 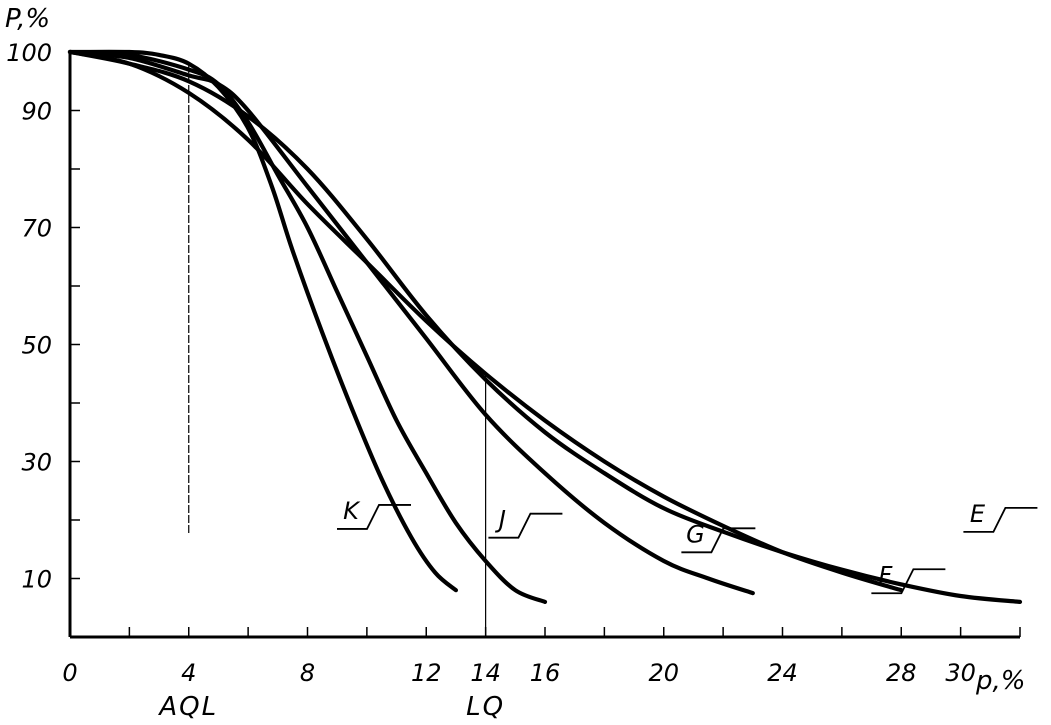 I want to click on x-tick-label: 28, so click(x=901, y=673).